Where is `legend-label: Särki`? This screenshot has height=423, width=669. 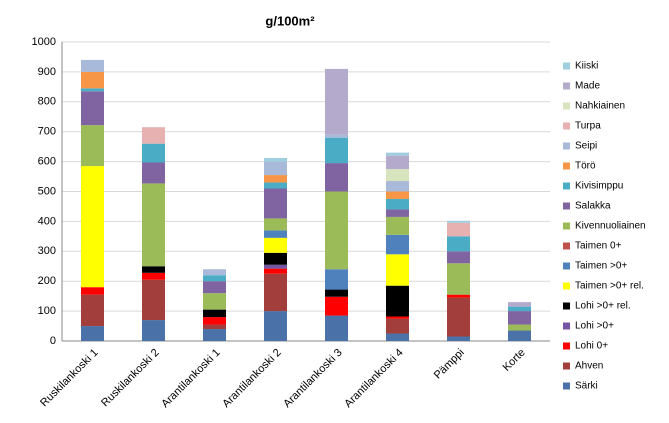
legend-label: Särki is located at coordinates (586, 386).